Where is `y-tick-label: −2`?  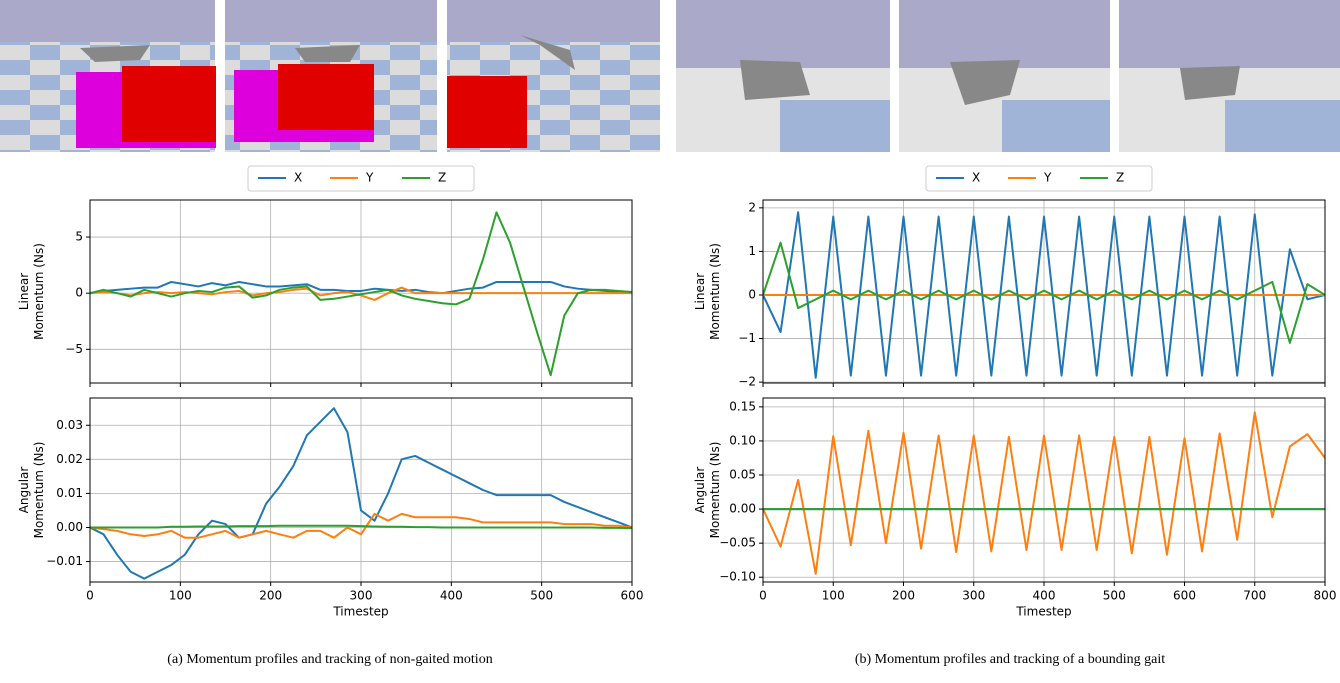 y-tick-label: −2 is located at coordinates (747, 382).